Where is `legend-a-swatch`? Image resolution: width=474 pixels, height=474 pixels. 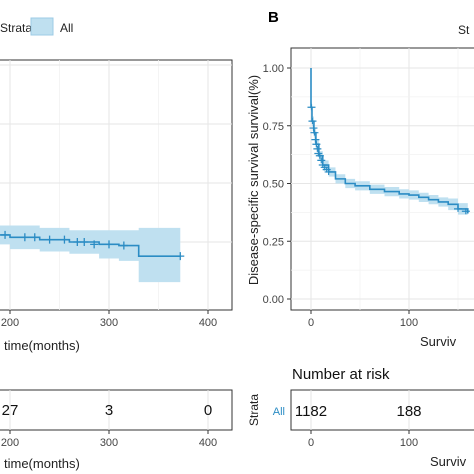 legend-a-swatch is located at coordinates (42, 26).